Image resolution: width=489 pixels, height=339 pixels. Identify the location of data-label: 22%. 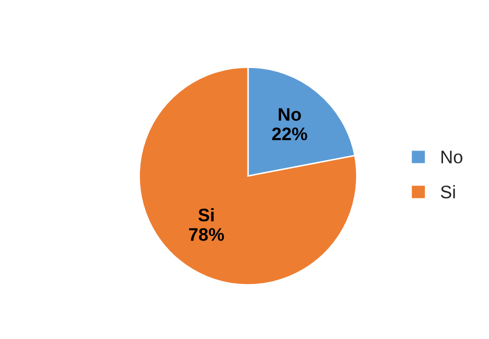
(290, 133).